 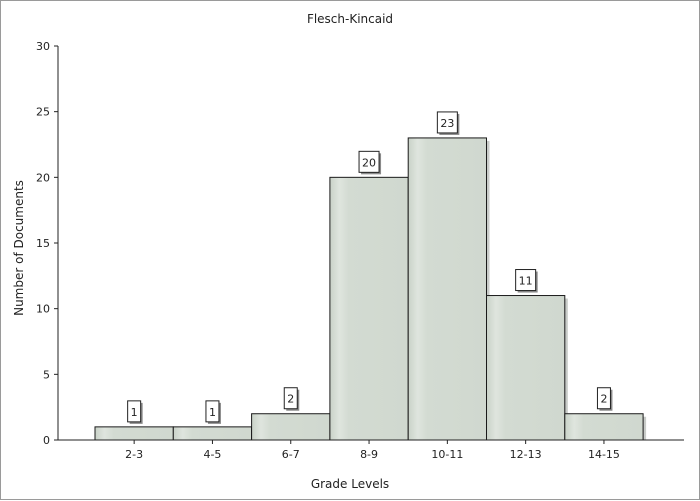 What do you see at coordinates (46, 440) in the screenshot?
I see `y-tick-label: 0` at bounding box center [46, 440].